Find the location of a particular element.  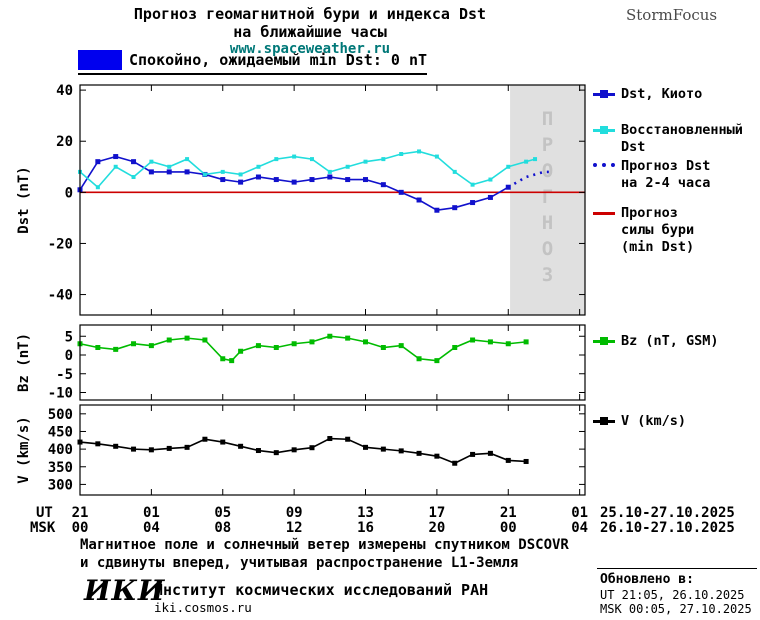

dst-kyoto-line-icon is located at coordinates (604, 94).